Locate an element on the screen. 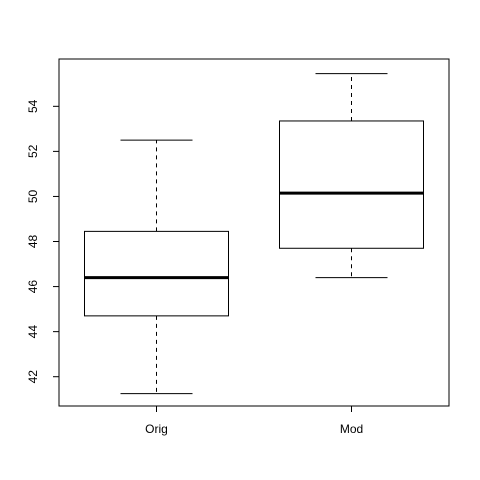  y-tick-label: 48 is located at coordinates (33, 242).